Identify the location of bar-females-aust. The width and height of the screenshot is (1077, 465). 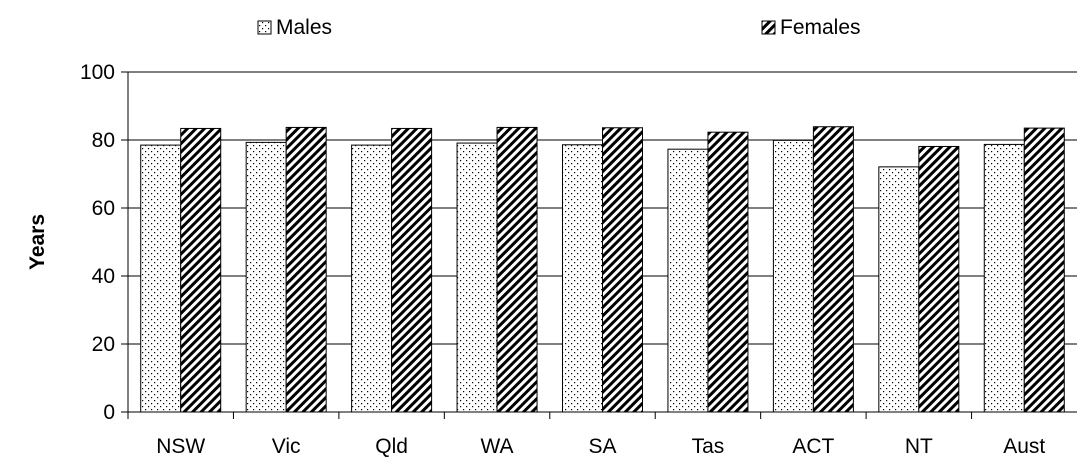
(1044, 270).